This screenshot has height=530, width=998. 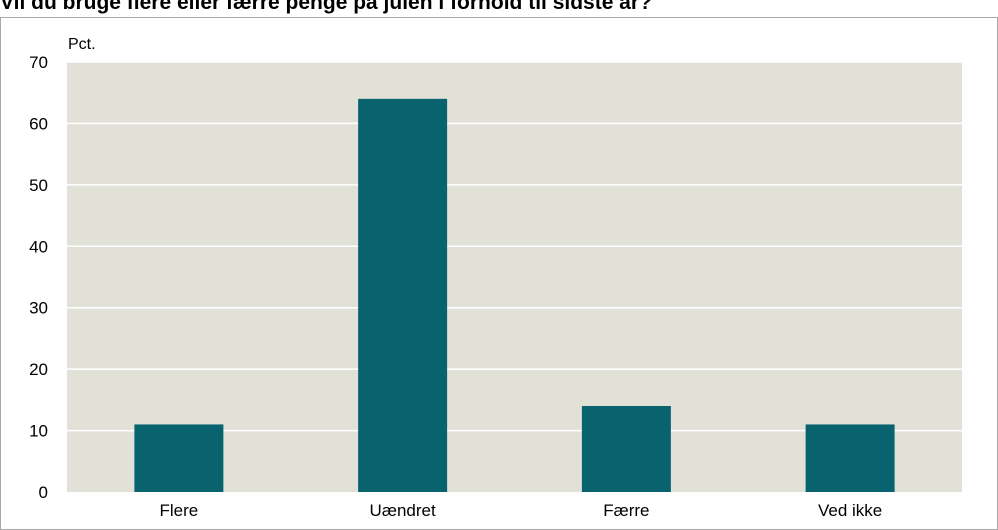 What do you see at coordinates (38, 246) in the screenshot?
I see `y-tick-label: 40` at bounding box center [38, 246].